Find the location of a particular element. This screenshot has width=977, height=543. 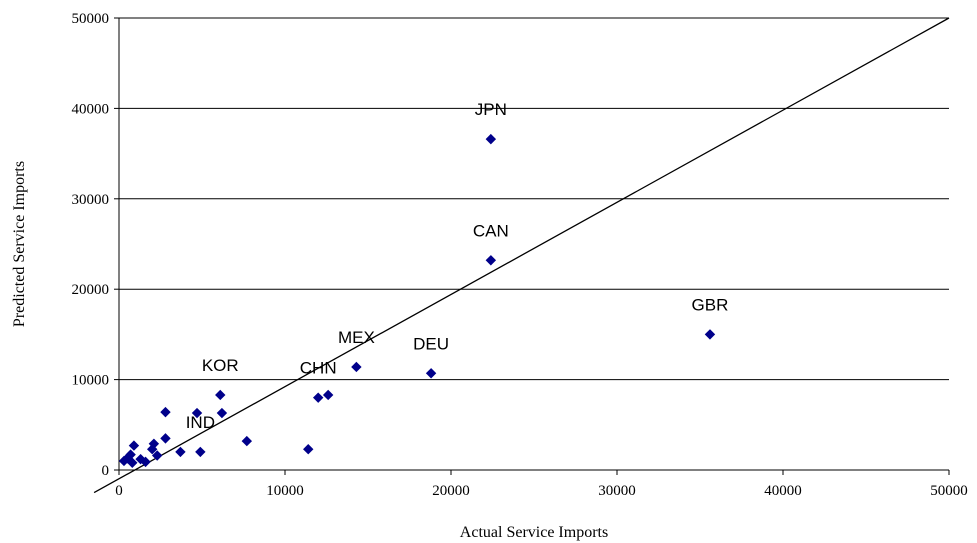

y-axis-title: Predicted Service Imports is located at coordinates (19, 244).